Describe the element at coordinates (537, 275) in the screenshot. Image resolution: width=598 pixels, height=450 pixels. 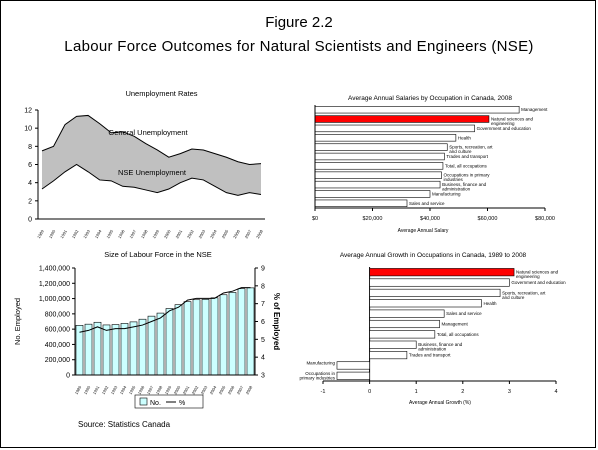
I see `growth-category-label: Natural sciences and engineering` at that location.